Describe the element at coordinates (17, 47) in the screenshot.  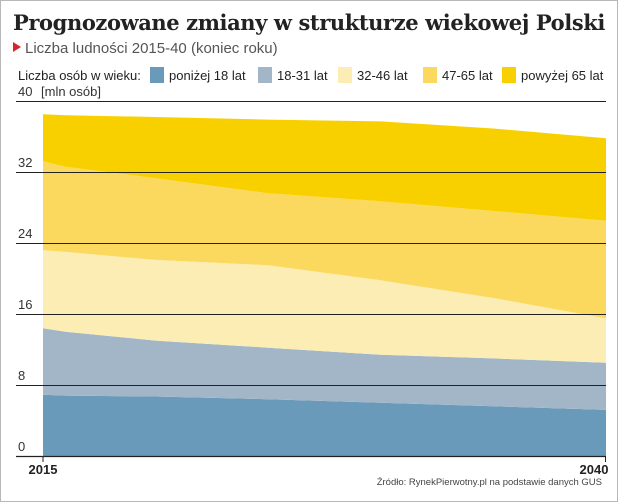
I see `red-triangle-icon` at that location.